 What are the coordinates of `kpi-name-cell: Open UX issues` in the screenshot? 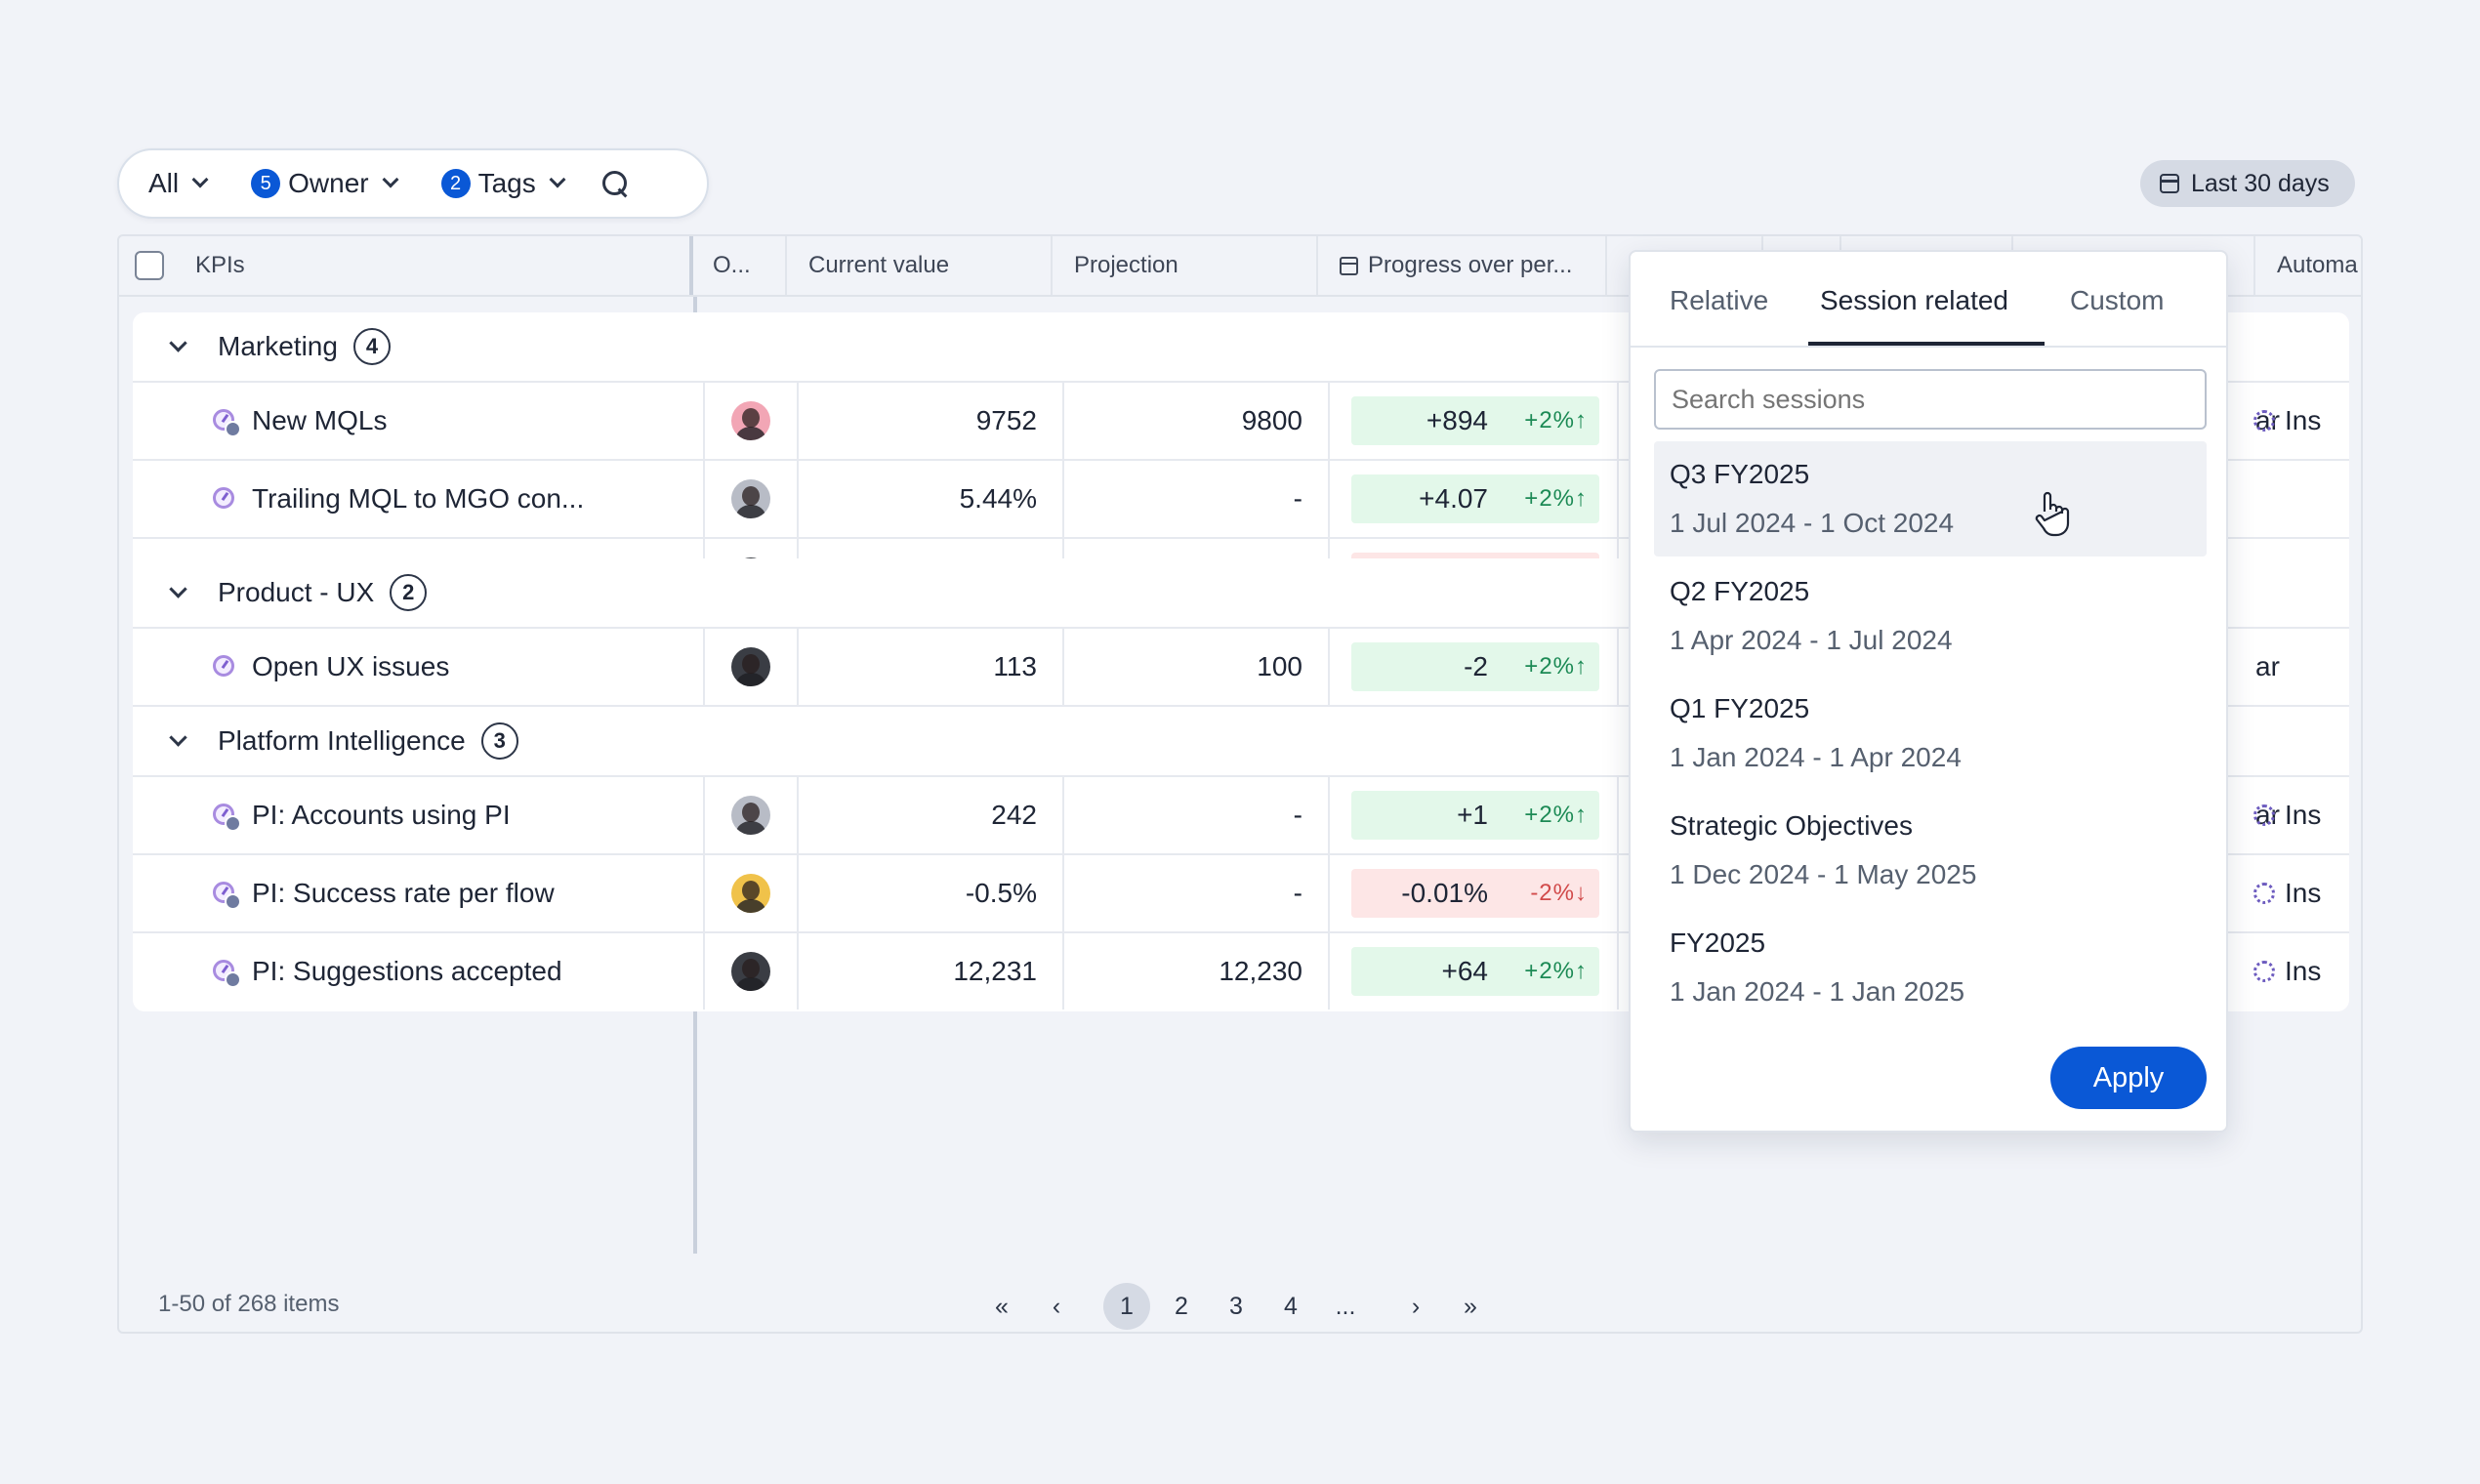 It's located at (419, 667).